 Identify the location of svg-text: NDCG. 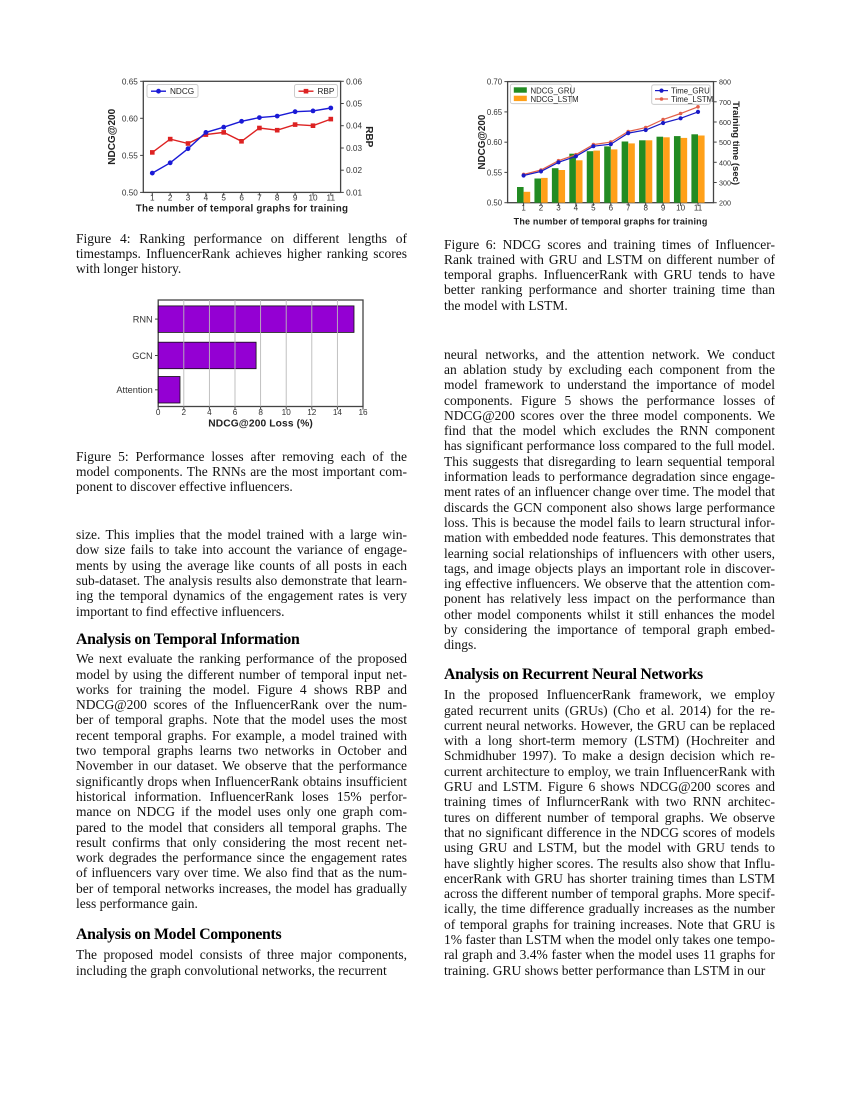
(182, 91).